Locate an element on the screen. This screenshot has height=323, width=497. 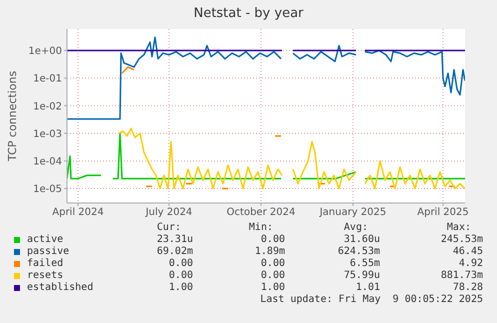
text: 4.92 is located at coordinates (470, 263).